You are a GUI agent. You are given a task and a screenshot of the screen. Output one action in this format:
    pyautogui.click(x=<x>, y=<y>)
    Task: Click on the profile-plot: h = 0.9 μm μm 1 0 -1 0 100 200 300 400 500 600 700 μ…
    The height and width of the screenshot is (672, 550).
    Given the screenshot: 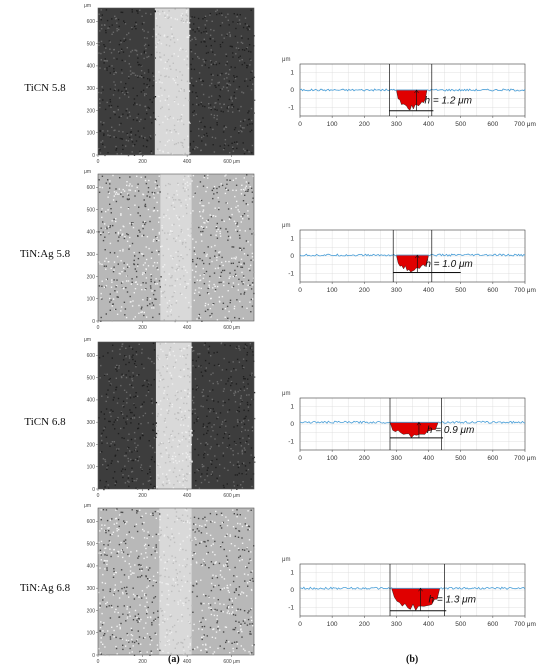 What is the action you would take?
    pyautogui.click(x=414, y=418)
    